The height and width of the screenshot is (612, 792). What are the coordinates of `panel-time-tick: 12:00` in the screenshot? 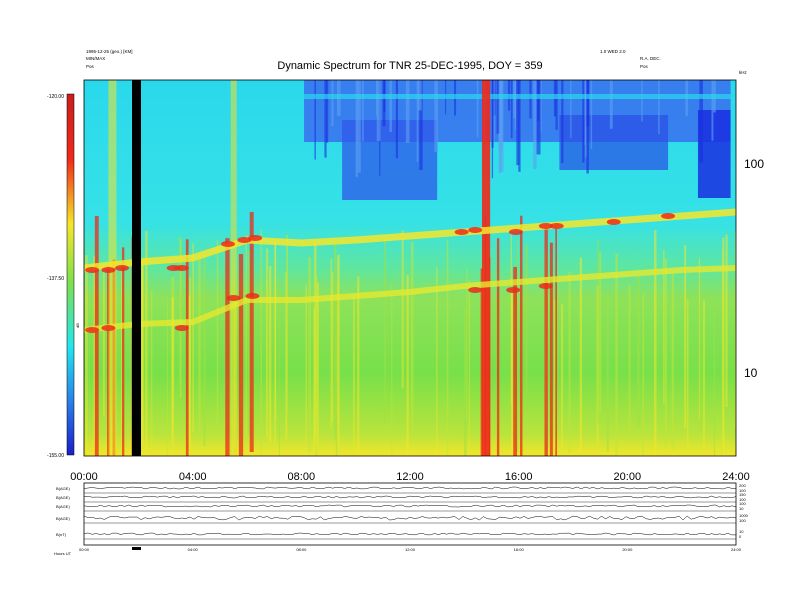 It's located at (410, 549).